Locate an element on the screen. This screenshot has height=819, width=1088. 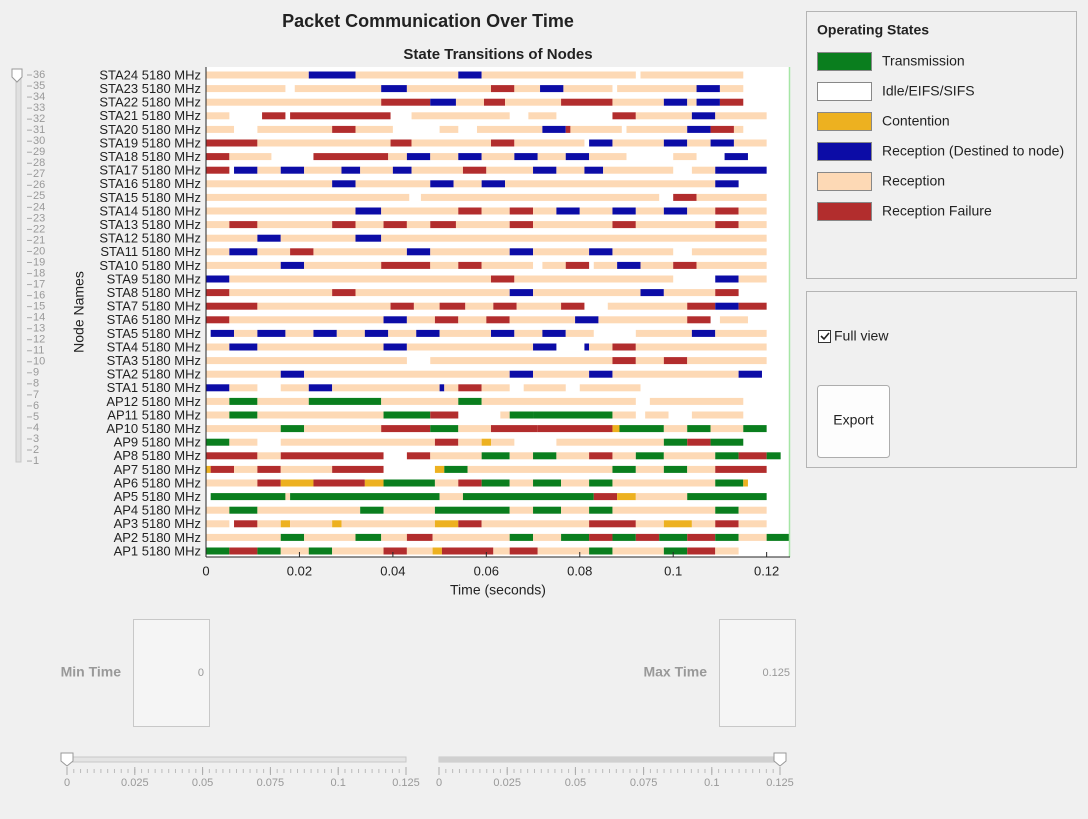
row-label: STA9 5180 MHz is located at coordinates (154, 278).